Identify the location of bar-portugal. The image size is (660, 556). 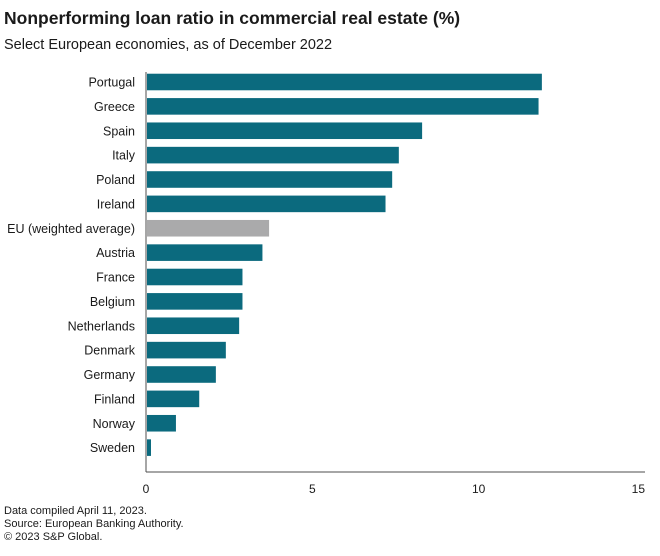
(344, 82).